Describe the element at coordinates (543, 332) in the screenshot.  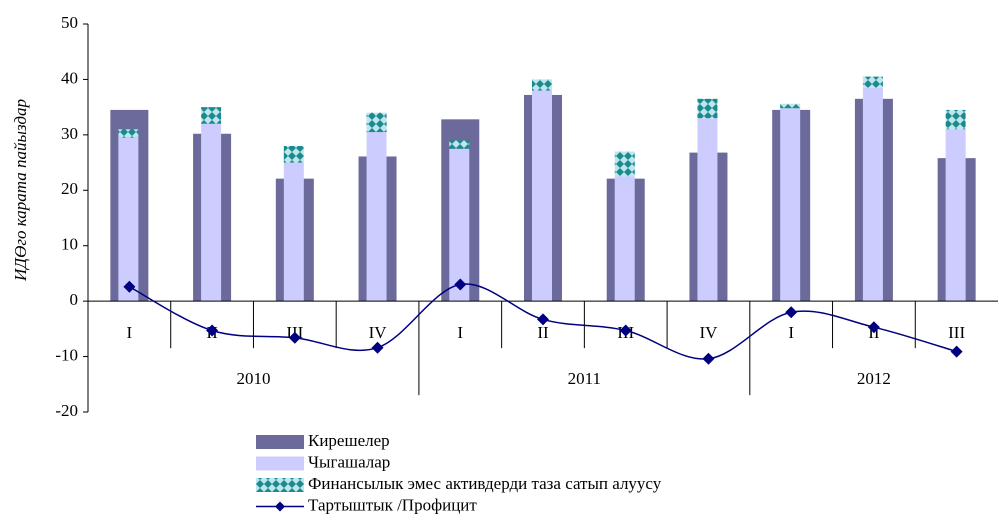
I see `x-tick-label: II` at that location.